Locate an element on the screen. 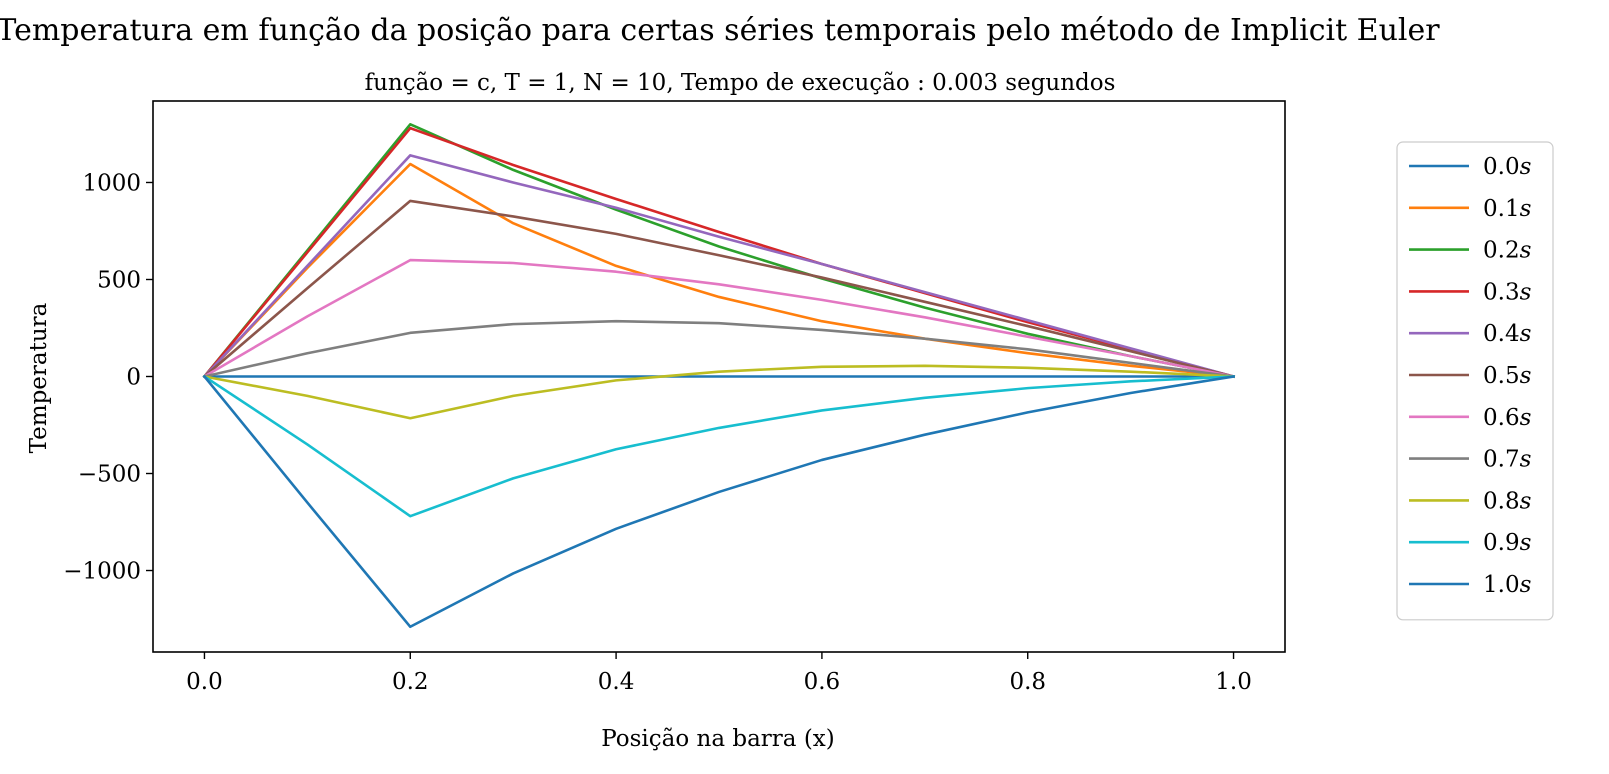 The width and height of the screenshot is (1609, 774). legend-item-1: 0.1s is located at coordinates (1470, 209).